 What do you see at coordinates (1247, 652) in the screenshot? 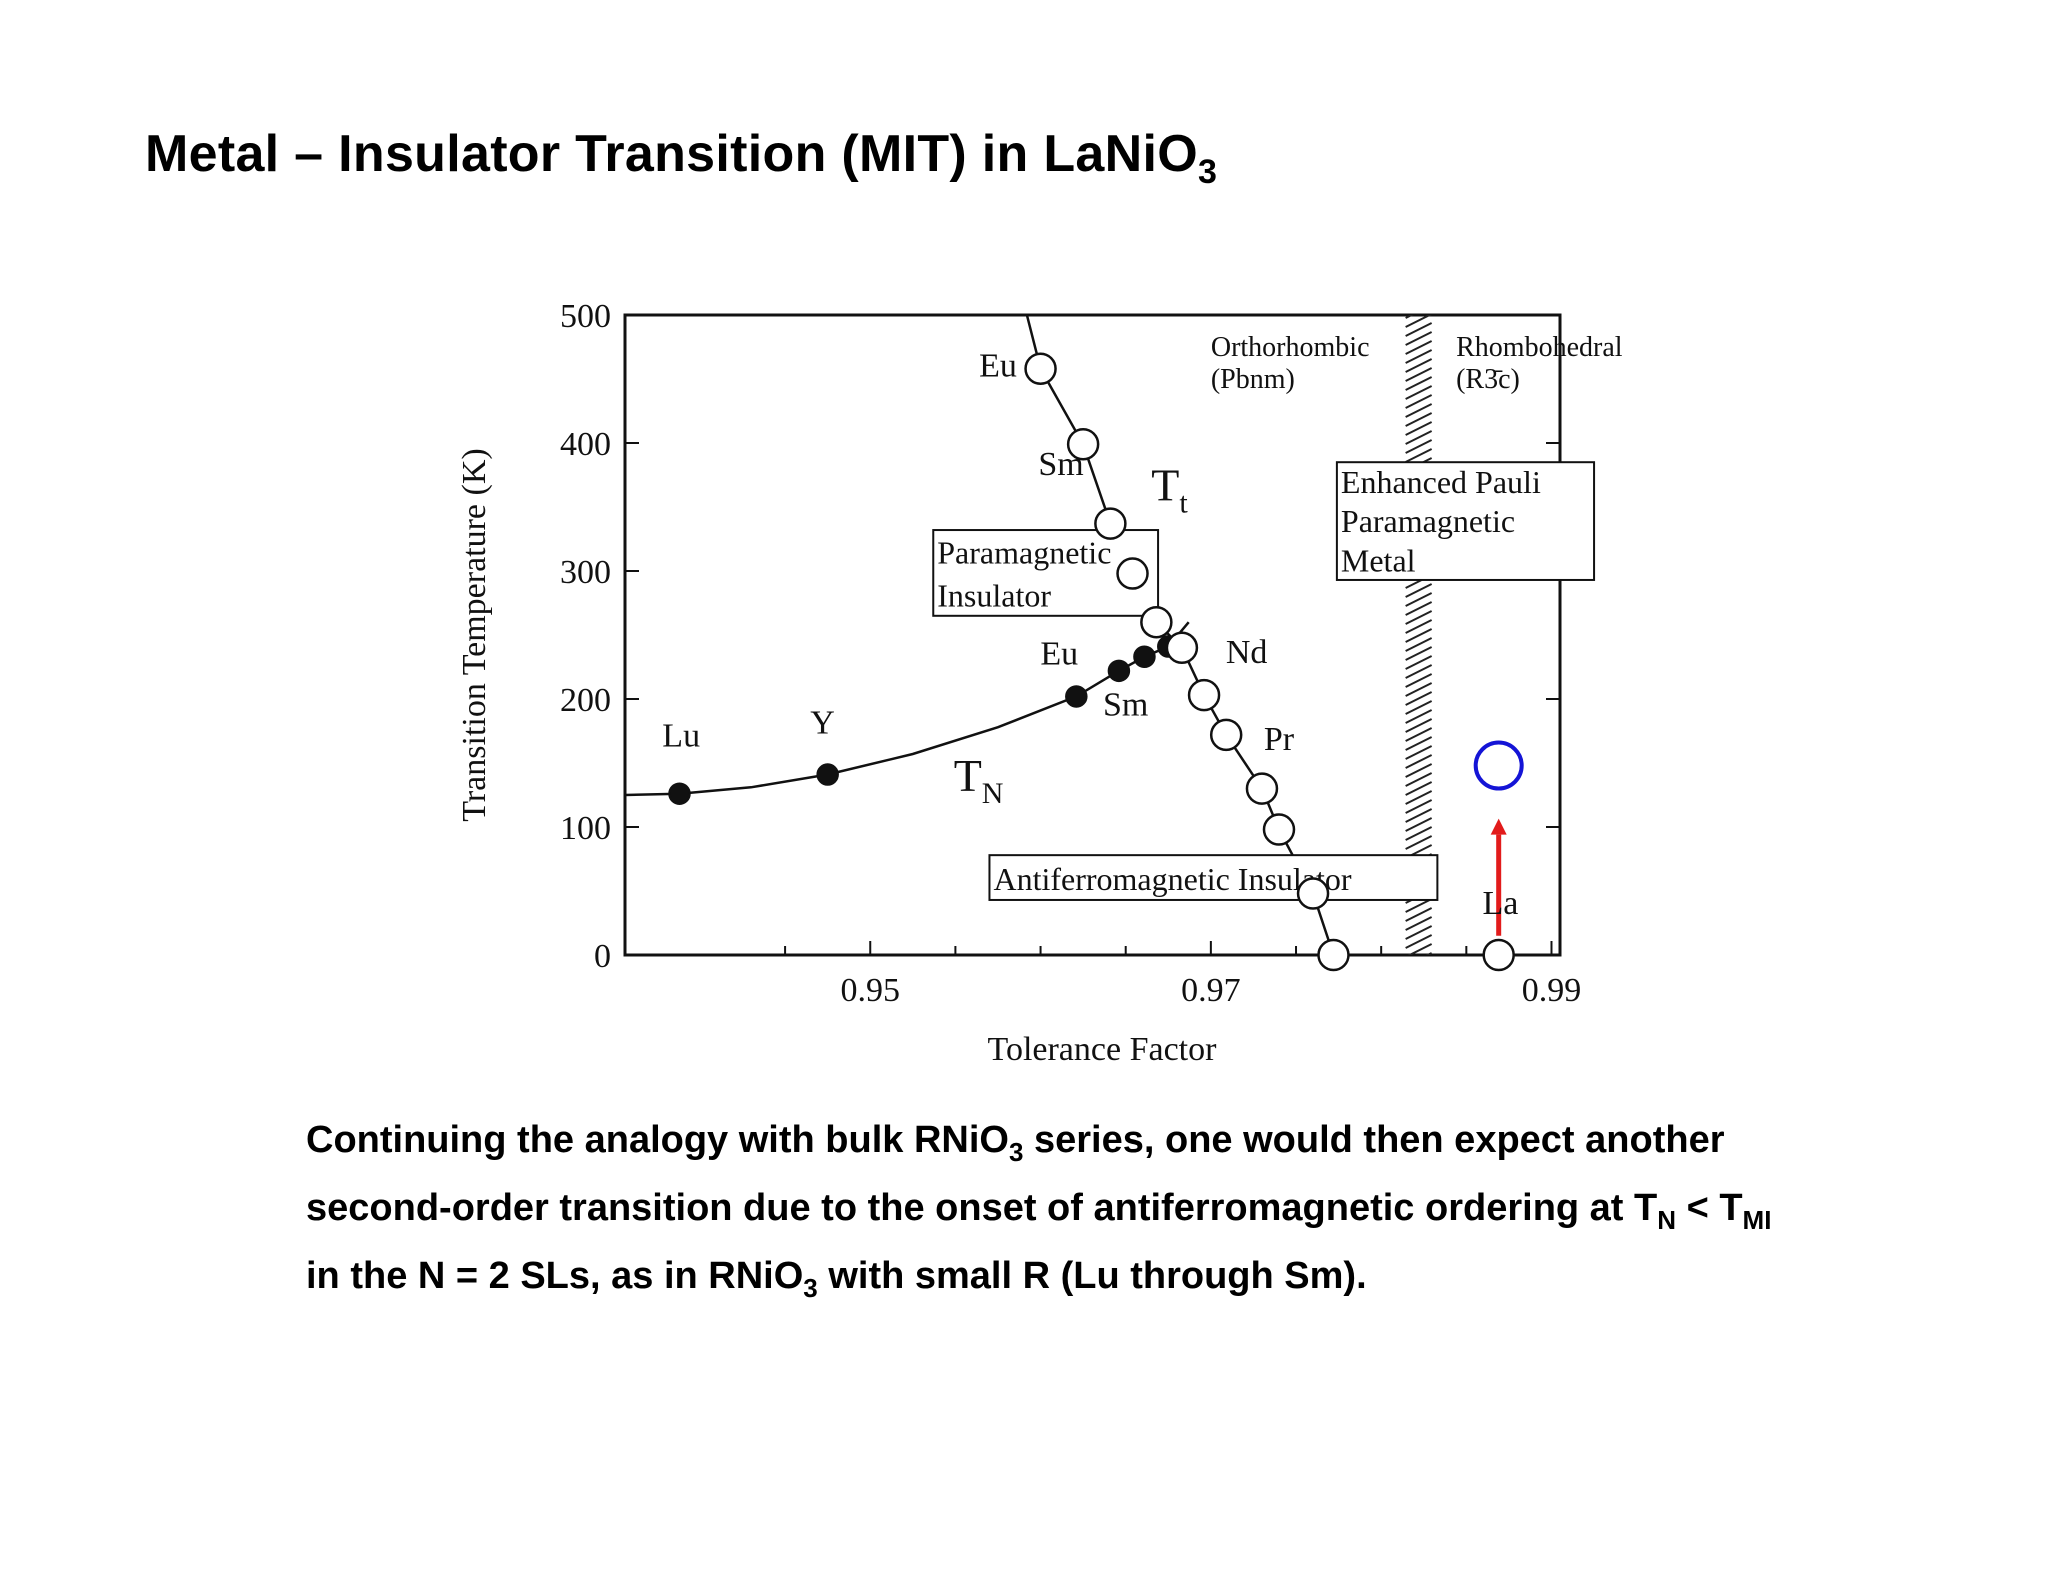
I see `point-label-nd: Nd` at bounding box center [1247, 652].